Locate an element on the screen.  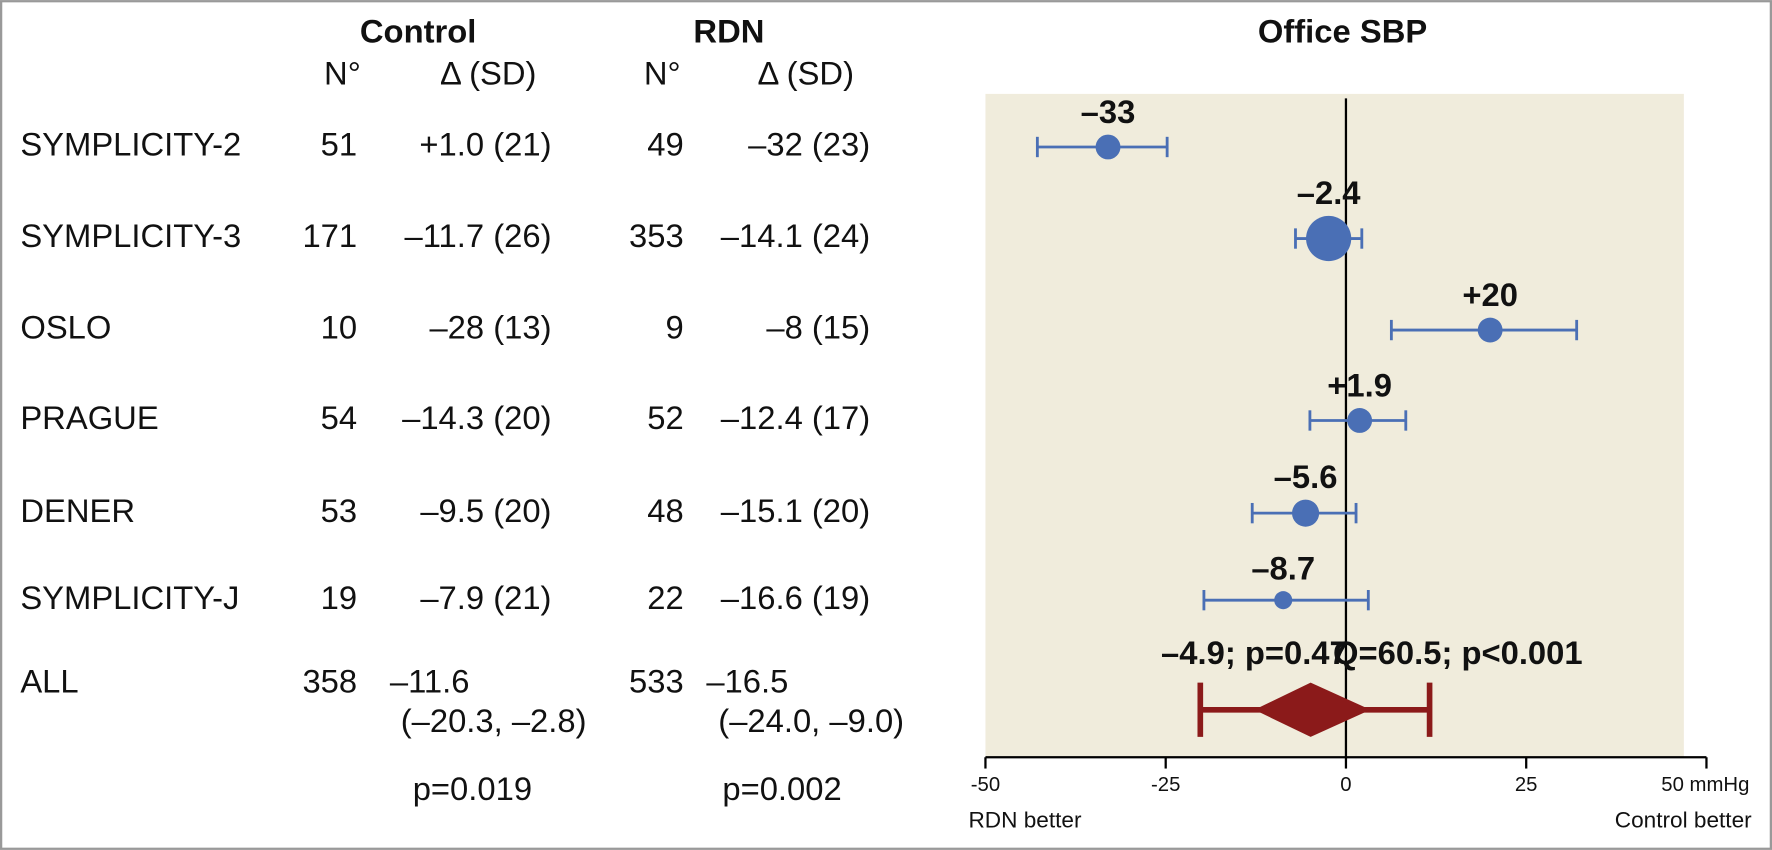
x-tick-label: 25 is located at coordinates (1526, 785).